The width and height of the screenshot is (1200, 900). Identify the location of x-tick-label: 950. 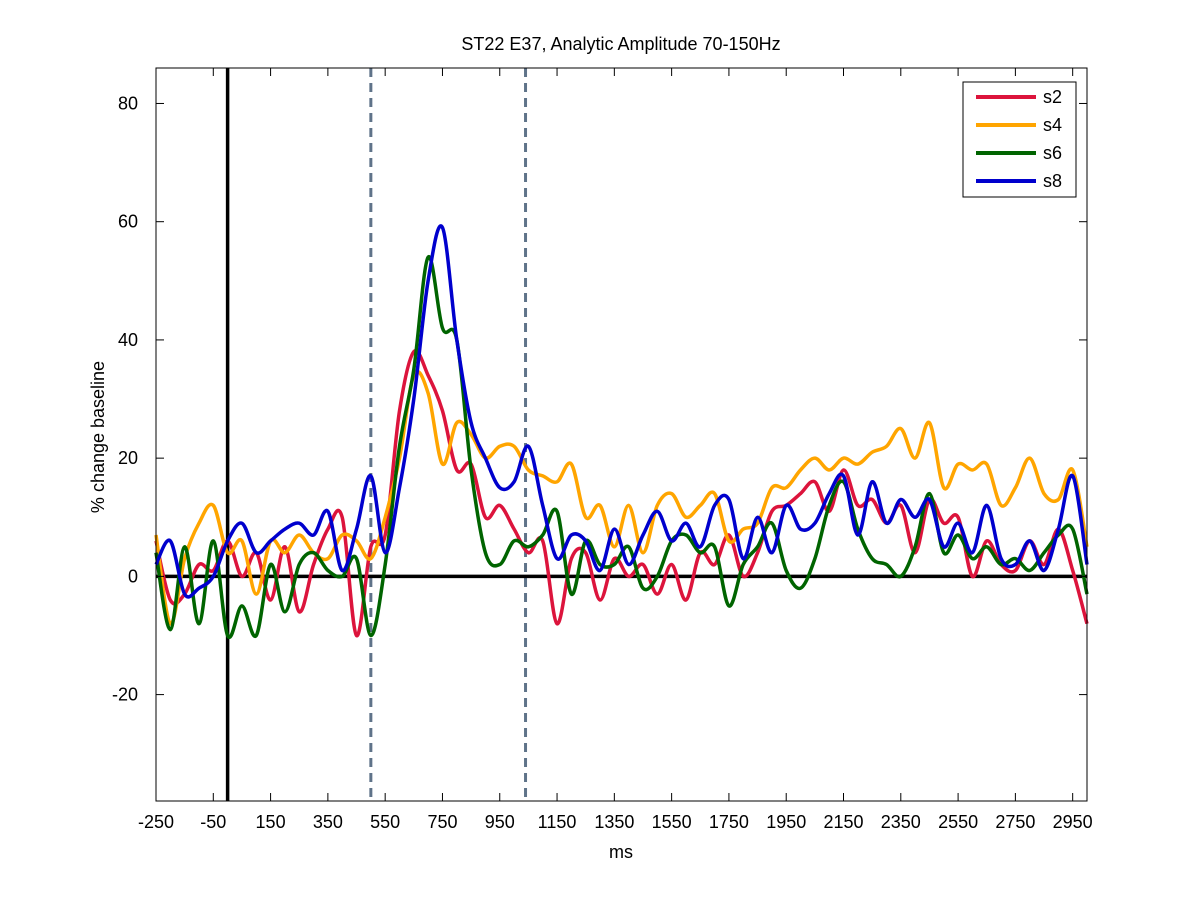
(500, 822).